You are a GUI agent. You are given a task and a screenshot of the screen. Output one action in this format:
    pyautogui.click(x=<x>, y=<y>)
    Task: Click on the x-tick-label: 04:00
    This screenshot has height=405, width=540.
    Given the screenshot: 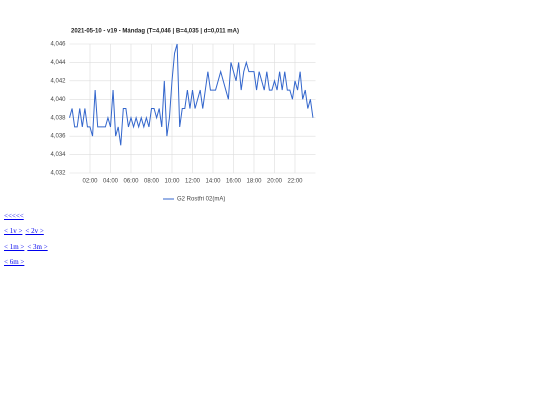 What is the action you would take?
    pyautogui.click(x=111, y=182)
    